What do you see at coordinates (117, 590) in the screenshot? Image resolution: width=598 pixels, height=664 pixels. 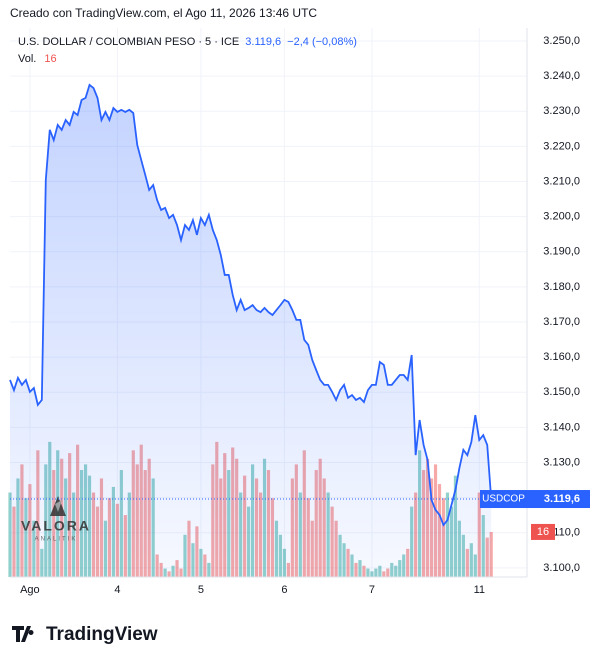 I see `x-tick-label: 4` at bounding box center [117, 590].